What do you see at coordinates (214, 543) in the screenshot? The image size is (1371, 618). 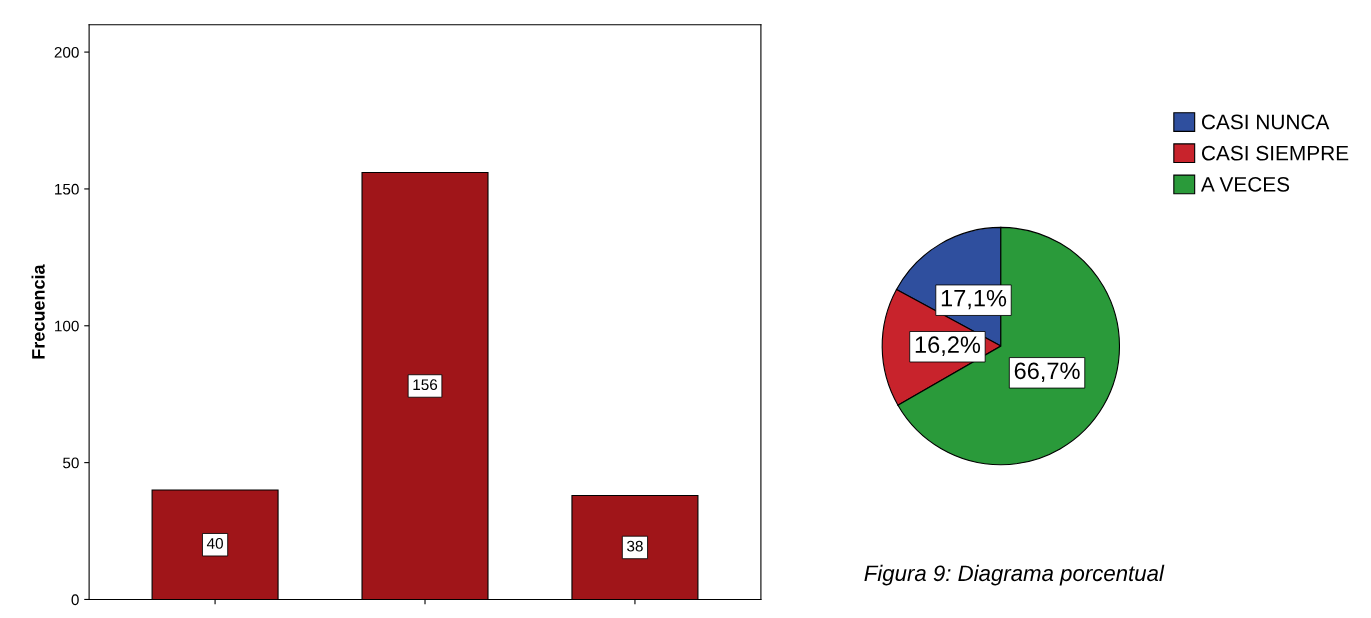 I see `data-label: 40` at bounding box center [214, 543].